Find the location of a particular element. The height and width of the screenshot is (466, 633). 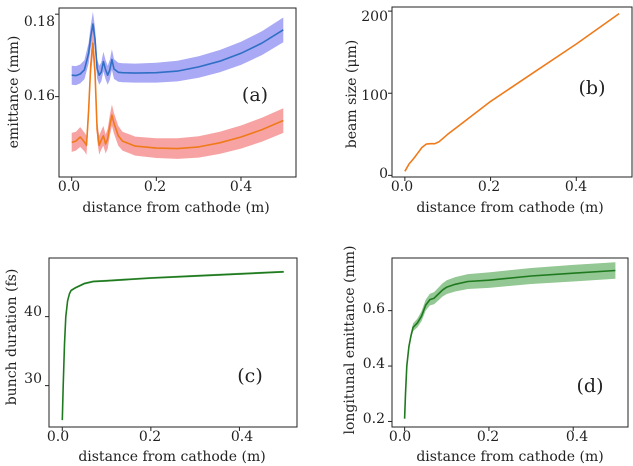

panel-label: (d) is located at coordinates (590, 386).